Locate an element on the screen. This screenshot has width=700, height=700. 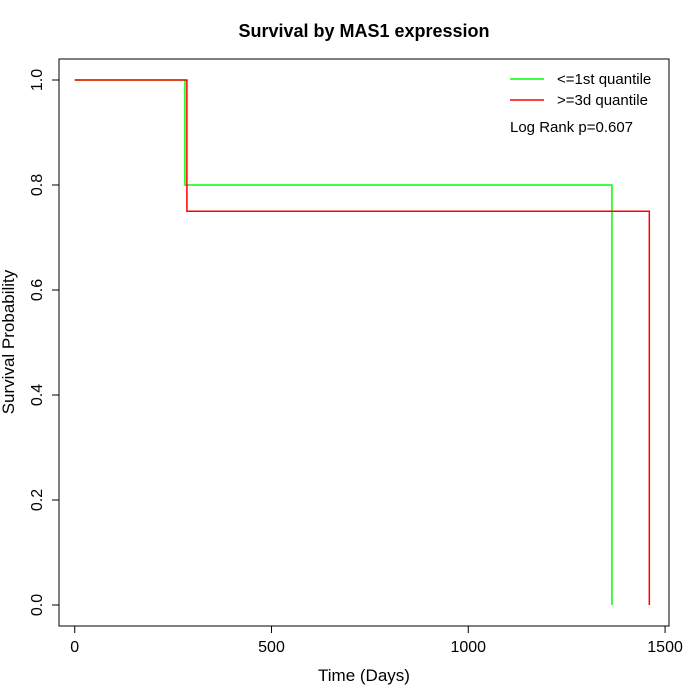
x-axis-label: Time (Days) is located at coordinates (364, 675).